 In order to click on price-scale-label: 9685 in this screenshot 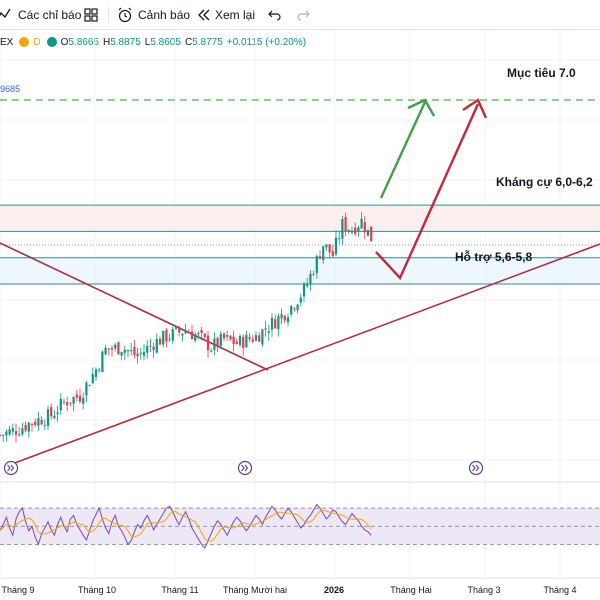, I will do `click(10, 89)`.